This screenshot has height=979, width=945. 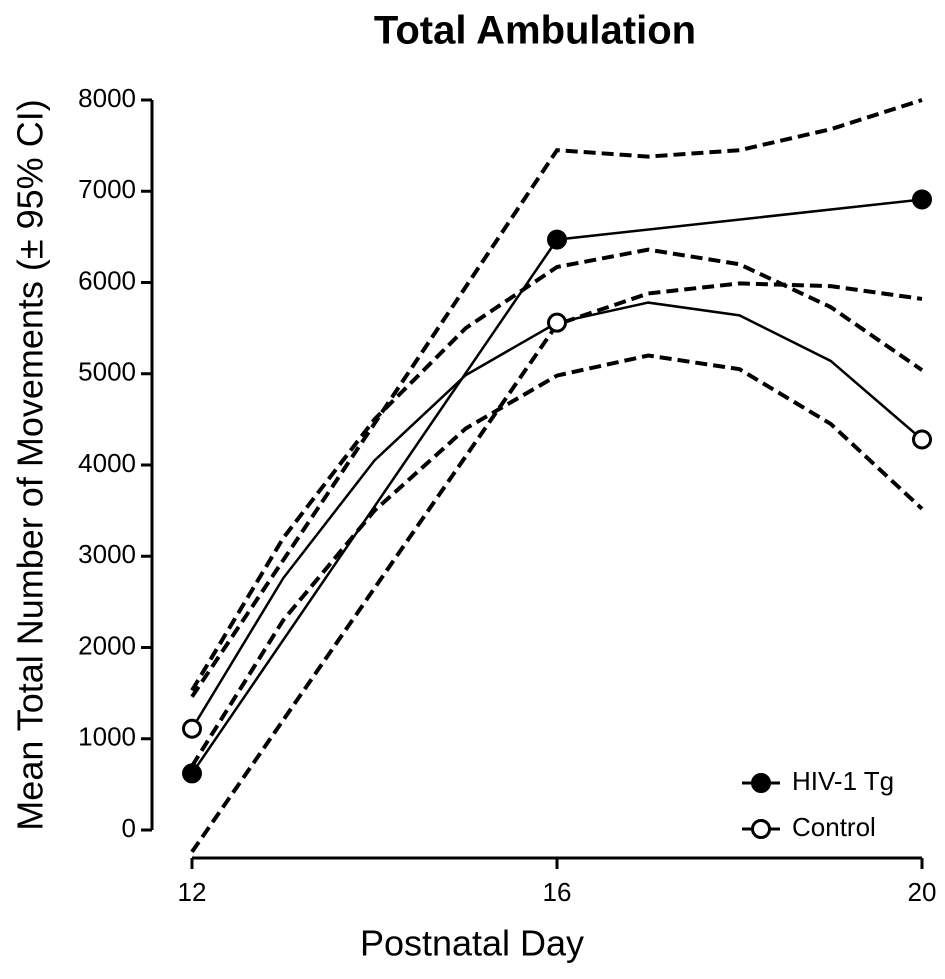 What do you see at coordinates (107, 554) in the screenshot?
I see `y-tick-label: 3000` at bounding box center [107, 554].